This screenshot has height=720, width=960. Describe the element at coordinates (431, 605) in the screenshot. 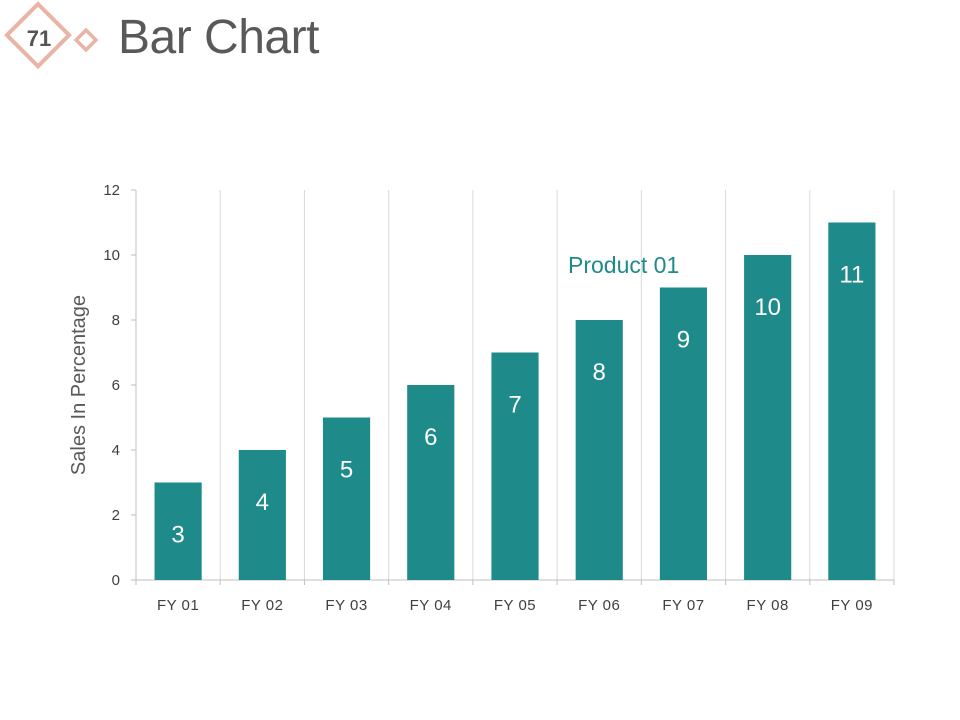

I see `x-tick-label: FY 04` at that location.